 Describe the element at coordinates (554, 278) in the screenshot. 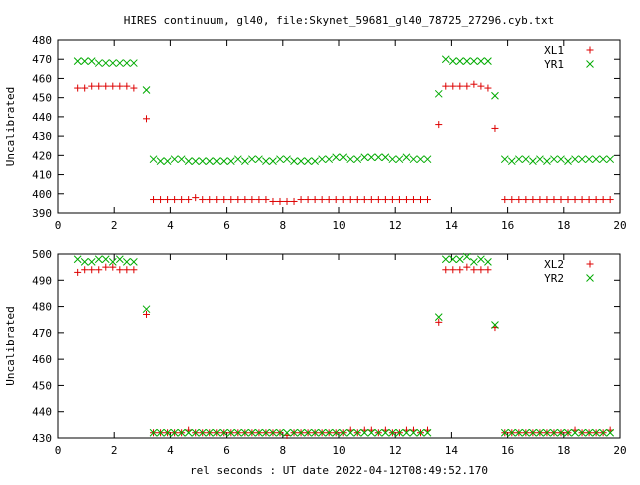

I see `legend-label: YR2` at that location.